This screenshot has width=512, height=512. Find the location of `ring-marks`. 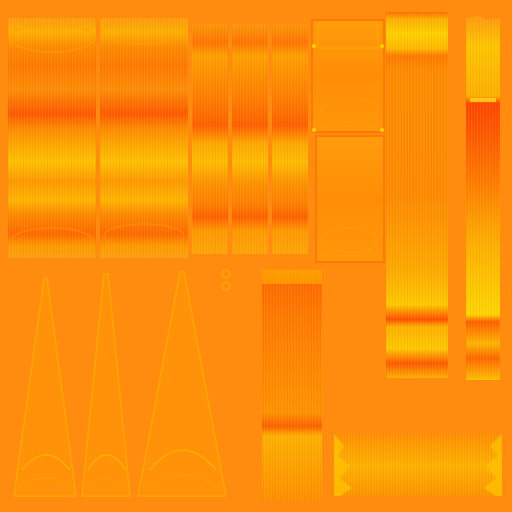

ring-marks is located at coordinates (226, 280).